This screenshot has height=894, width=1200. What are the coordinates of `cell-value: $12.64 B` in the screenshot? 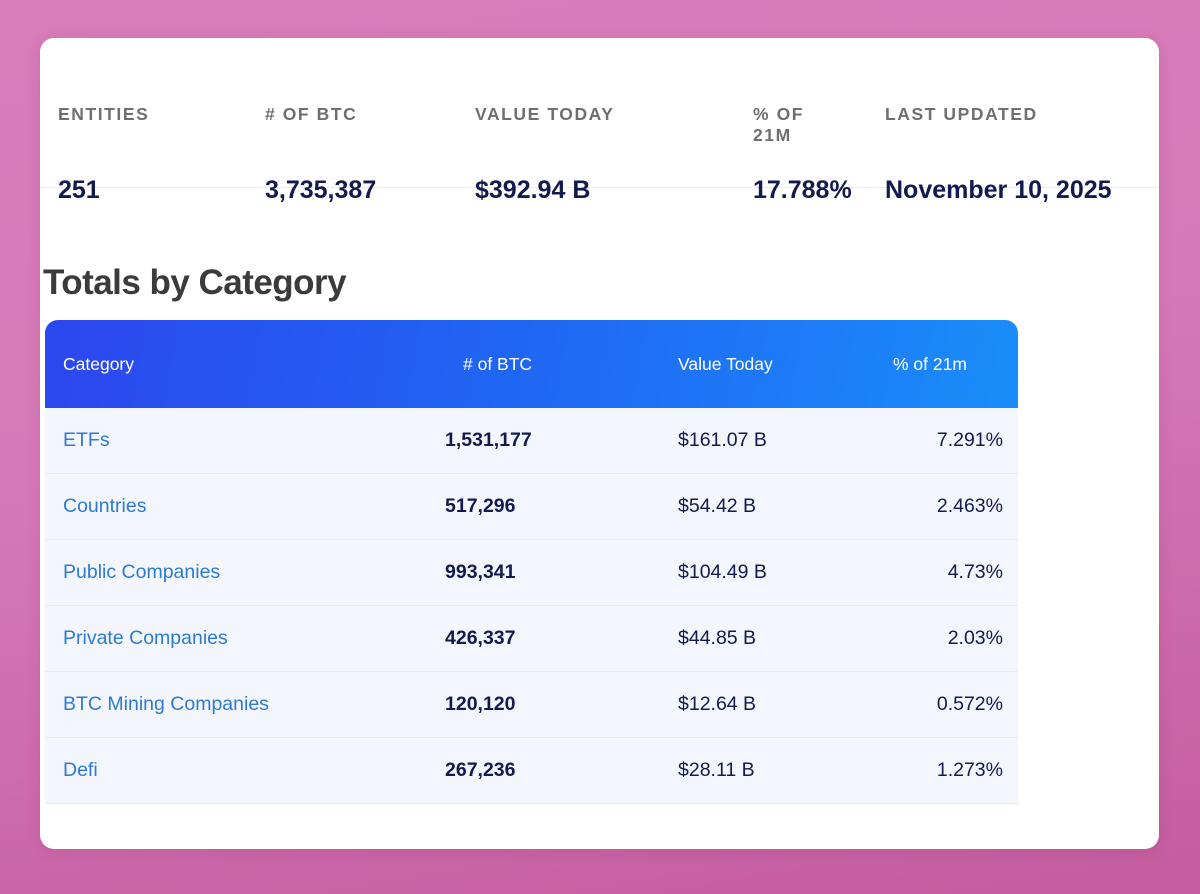 It's located at (767, 705).